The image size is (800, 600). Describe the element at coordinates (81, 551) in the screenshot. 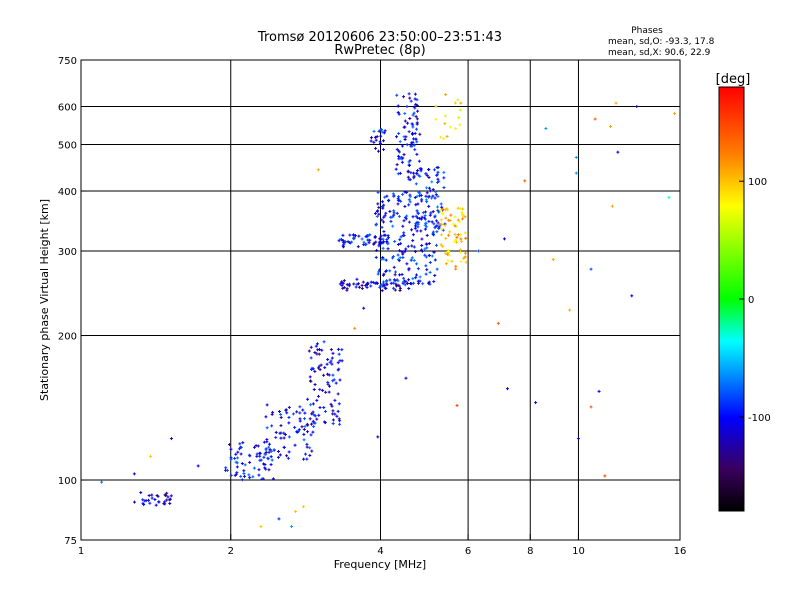

I see `x-tick-label: 1` at that location.